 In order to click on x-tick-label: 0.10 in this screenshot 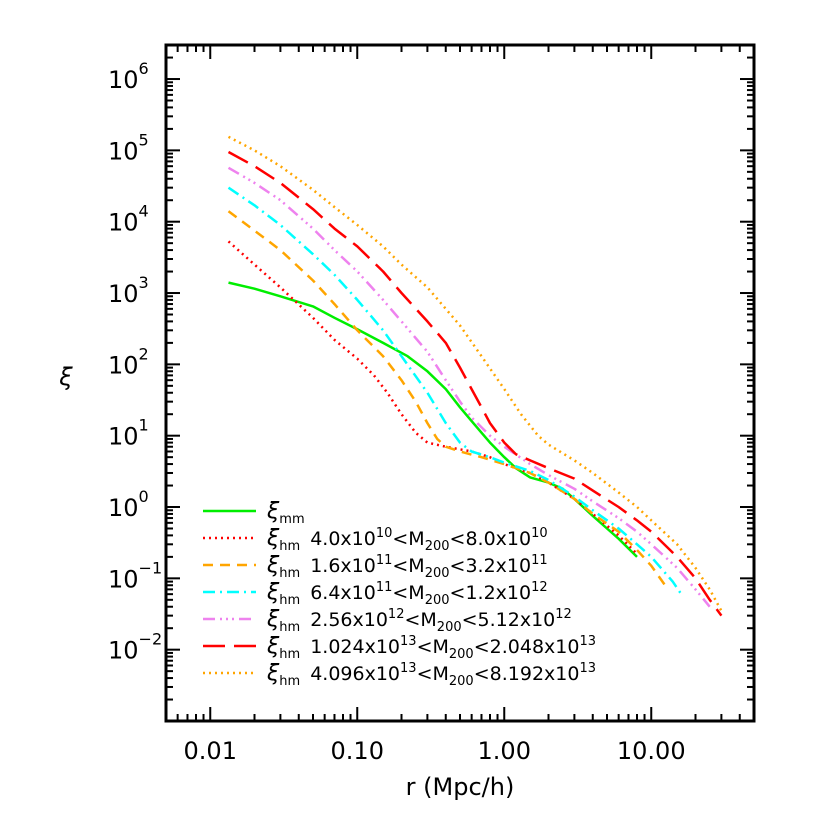, I will do `click(357, 751)`.